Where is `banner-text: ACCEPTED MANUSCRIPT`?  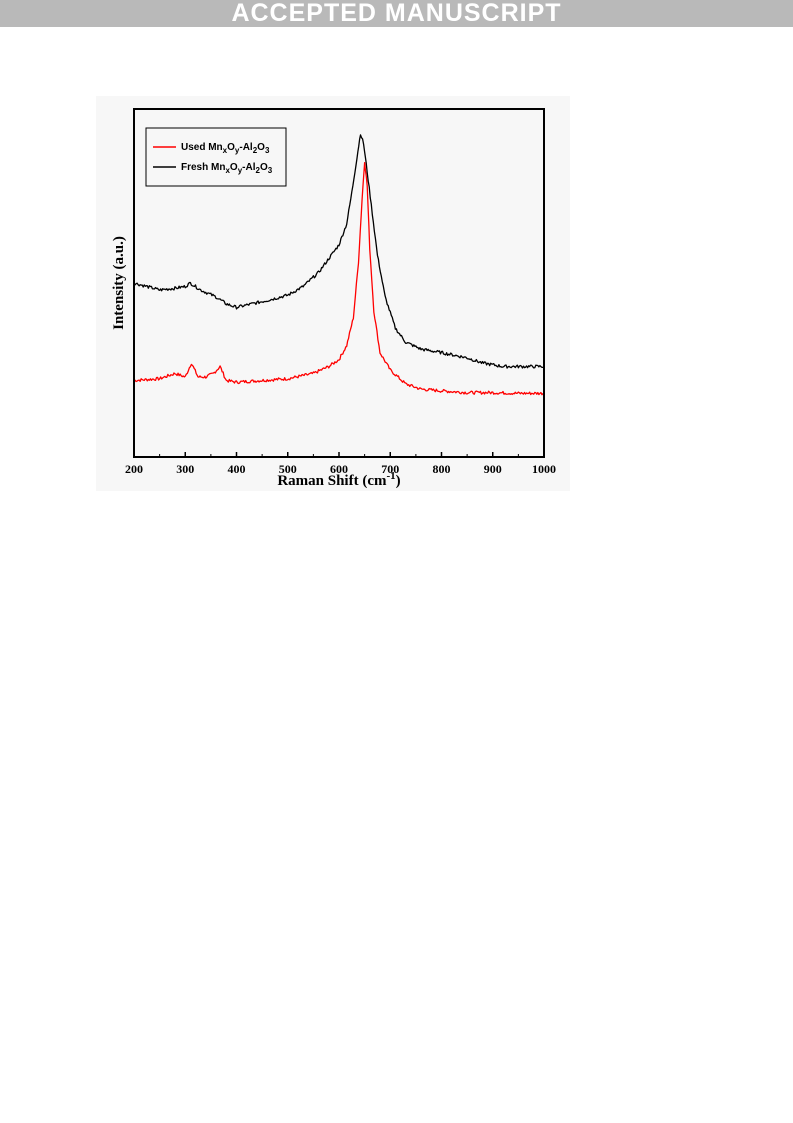
banner-text: ACCEPTED MANUSCRIPT is located at coordinates (396, 13).